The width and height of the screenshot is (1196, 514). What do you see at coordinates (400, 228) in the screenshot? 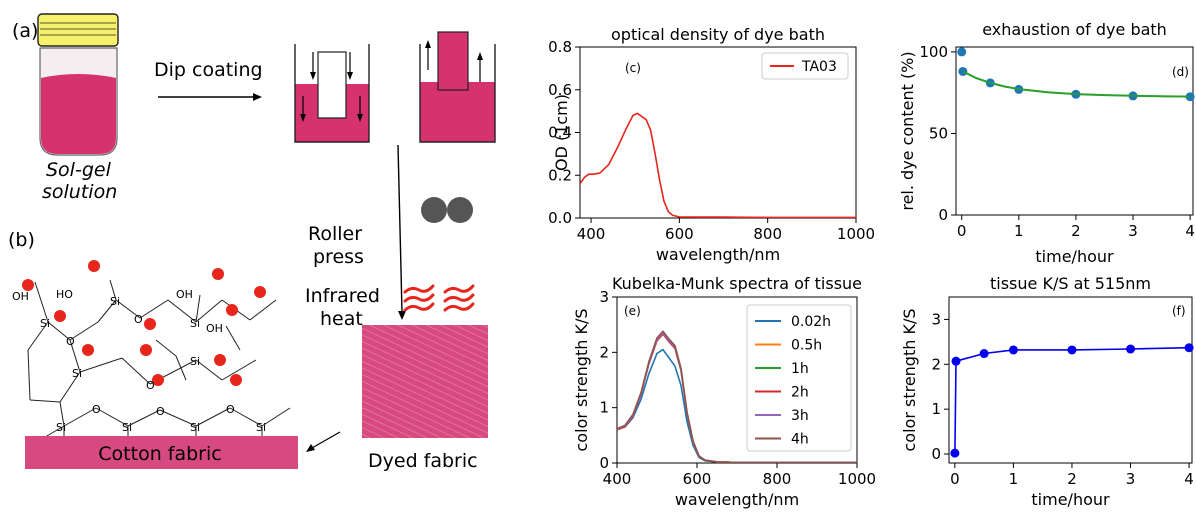
I see `process-arrow` at bounding box center [400, 228].